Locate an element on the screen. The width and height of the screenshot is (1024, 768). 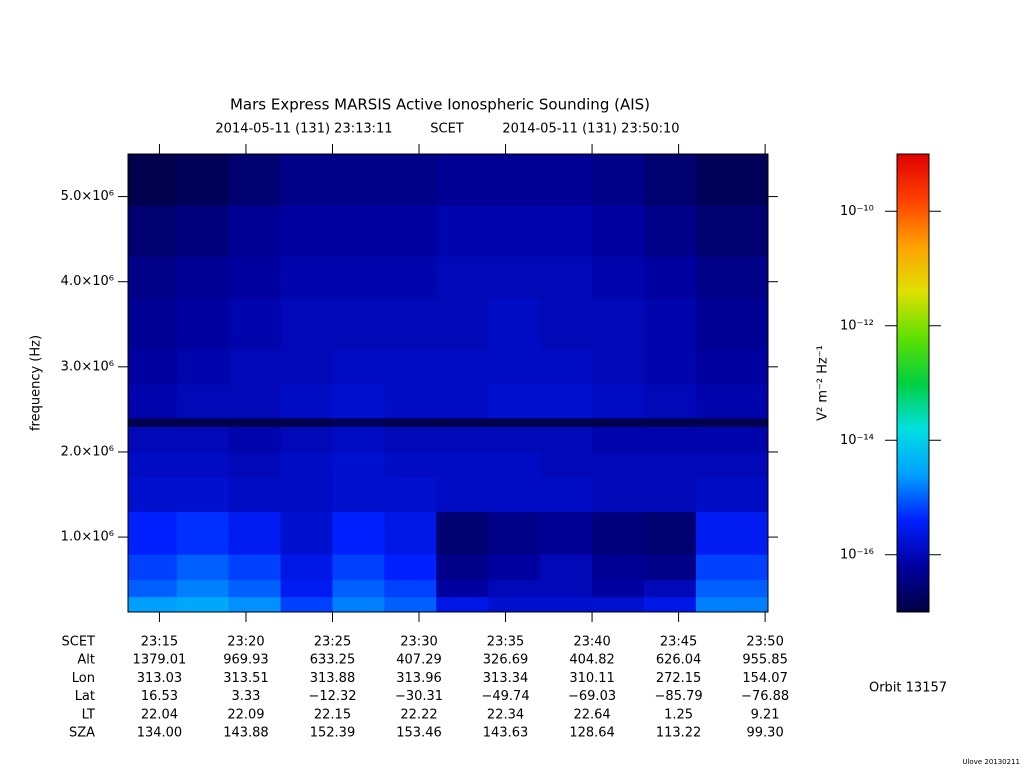
ephemeris-value: 113.22 is located at coordinates (679, 733).